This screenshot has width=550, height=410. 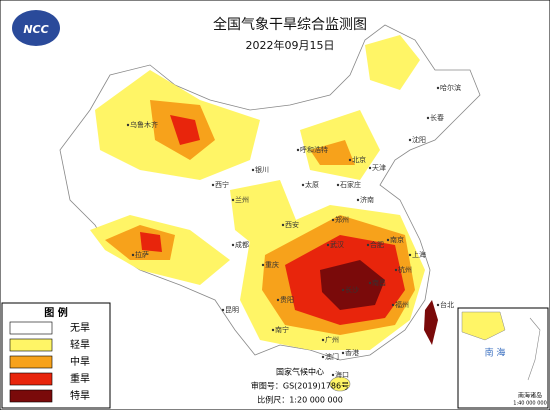 What do you see at coordinates (314, 149) in the screenshot?
I see `city-label: 呼和浩特` at bounding box center [314, 149].